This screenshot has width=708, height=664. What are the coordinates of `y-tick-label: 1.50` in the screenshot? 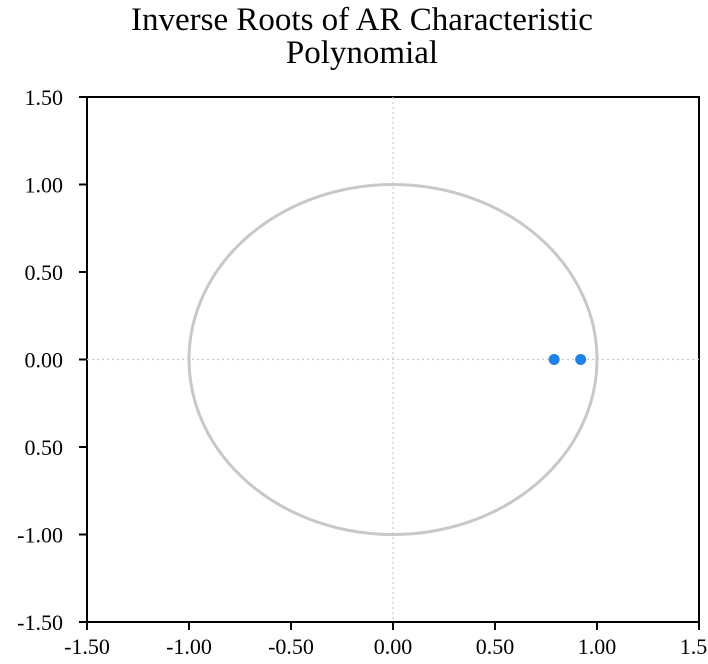 It's located at (44, 97).